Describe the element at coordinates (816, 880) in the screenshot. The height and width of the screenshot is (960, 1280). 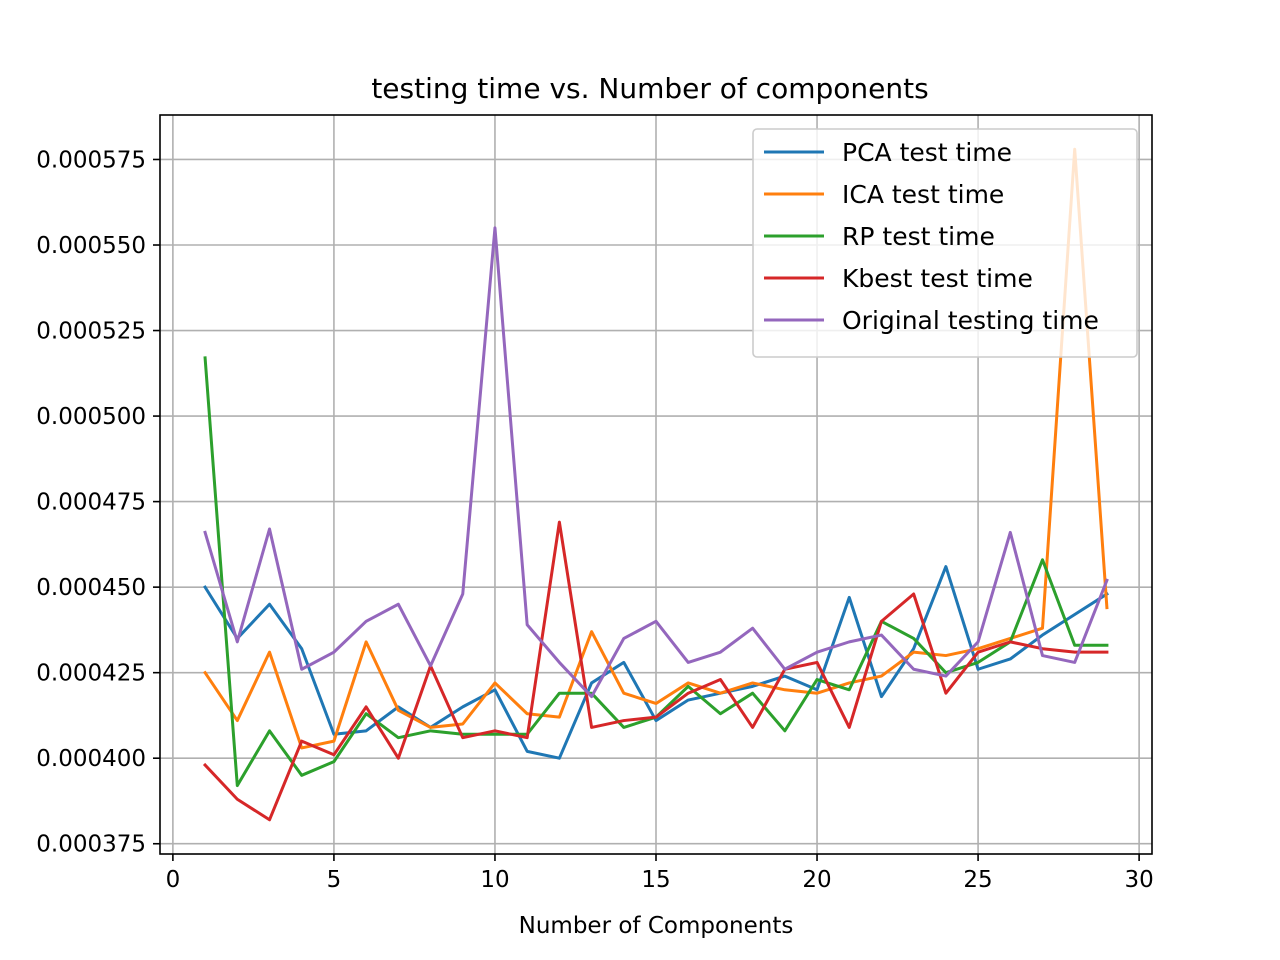
I see `x-tick-label: 20` at that location.